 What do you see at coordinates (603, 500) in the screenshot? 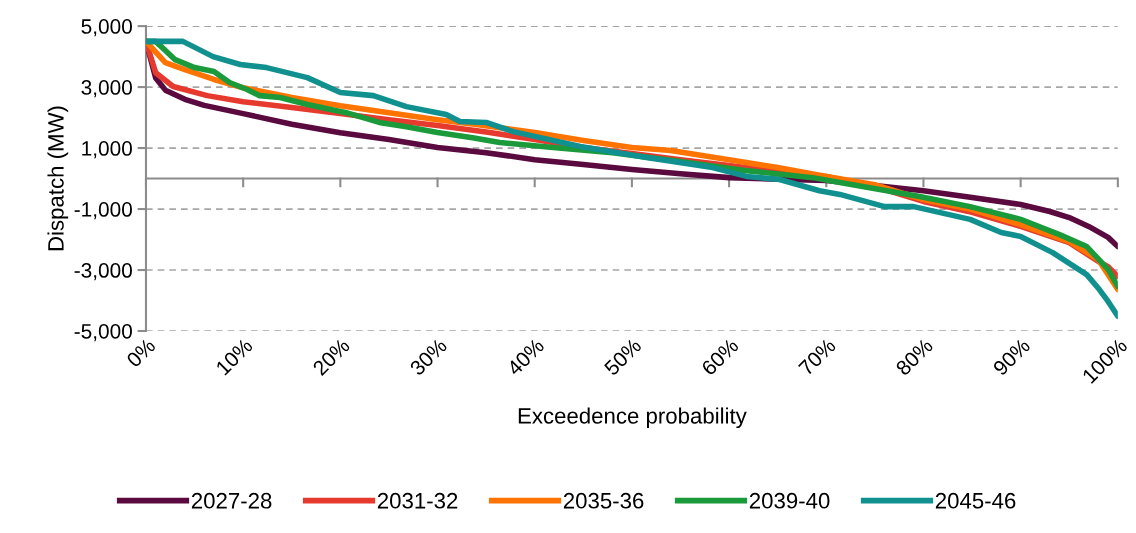
I see `legend-label: 2035-36` at bounding box center [603, 500].